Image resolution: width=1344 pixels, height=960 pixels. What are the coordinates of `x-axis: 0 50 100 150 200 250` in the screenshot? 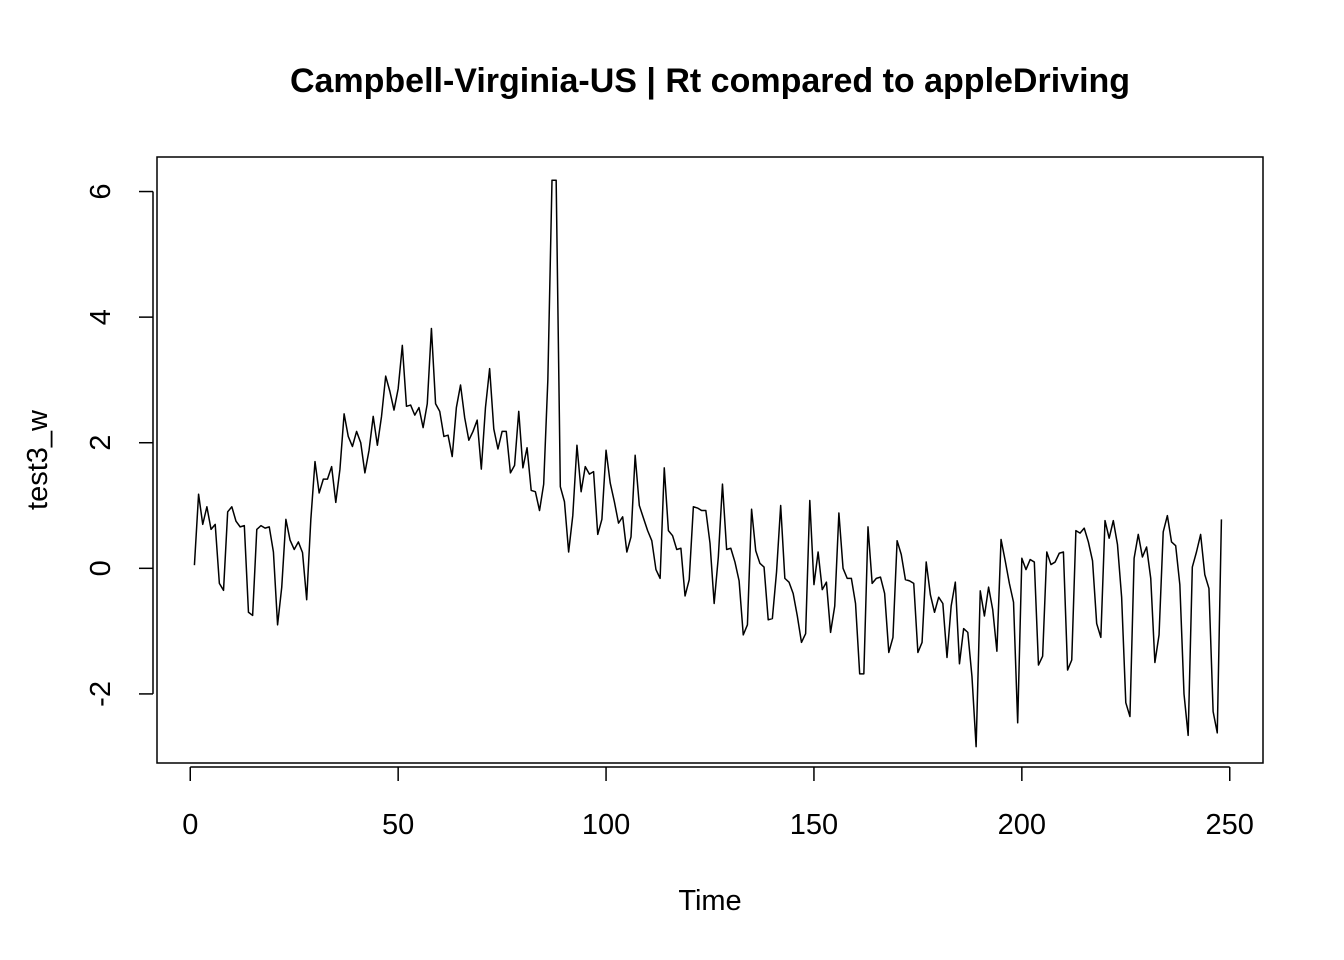 It's located at (718, 804).